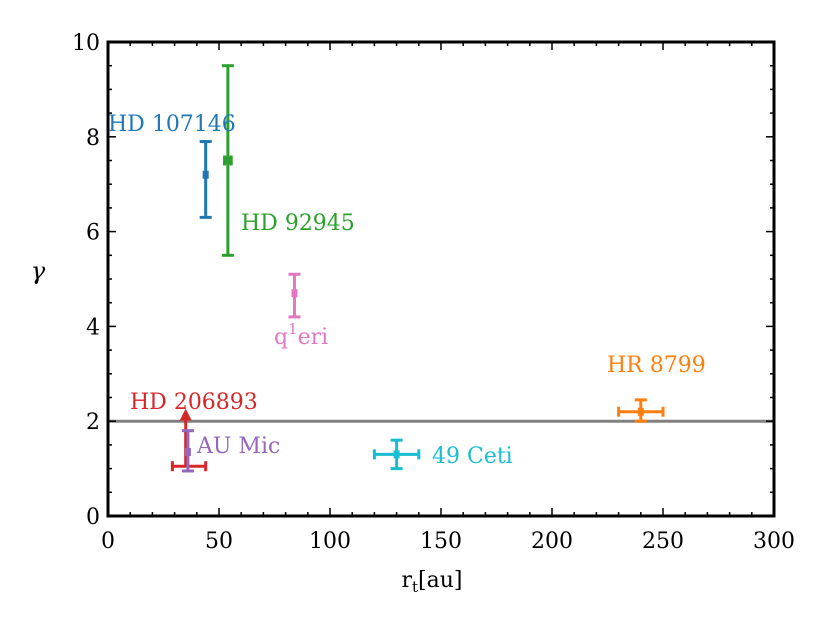 This screenshot has height=623, width=830. Describe the element at coordinates (313, 337) in the screenshot. I see `label-q1-eri-rest: eri` at that location.